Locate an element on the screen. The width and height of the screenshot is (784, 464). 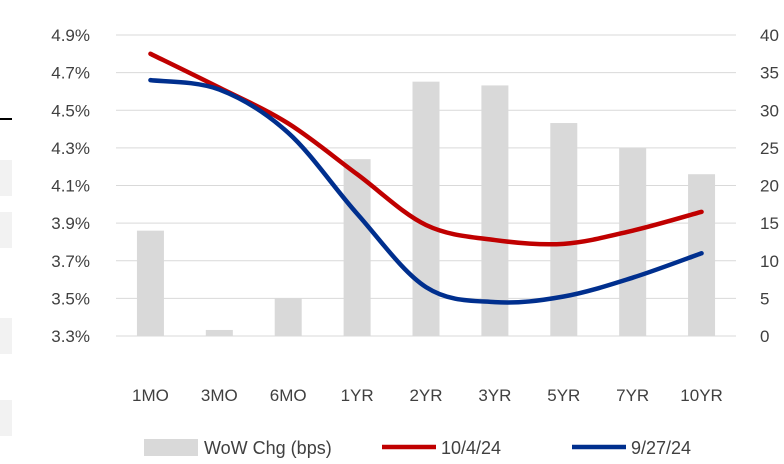
left-axis-tick-label: 3.9% is located at coordinates (70, 223).